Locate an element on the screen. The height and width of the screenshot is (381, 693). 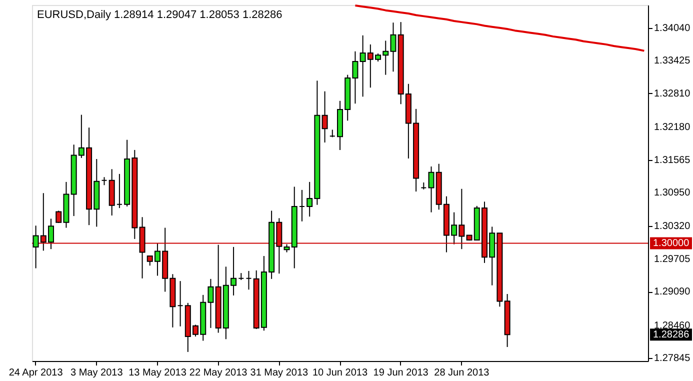
y-tick-label: 1.32180 is located at coordinates (672, 128).